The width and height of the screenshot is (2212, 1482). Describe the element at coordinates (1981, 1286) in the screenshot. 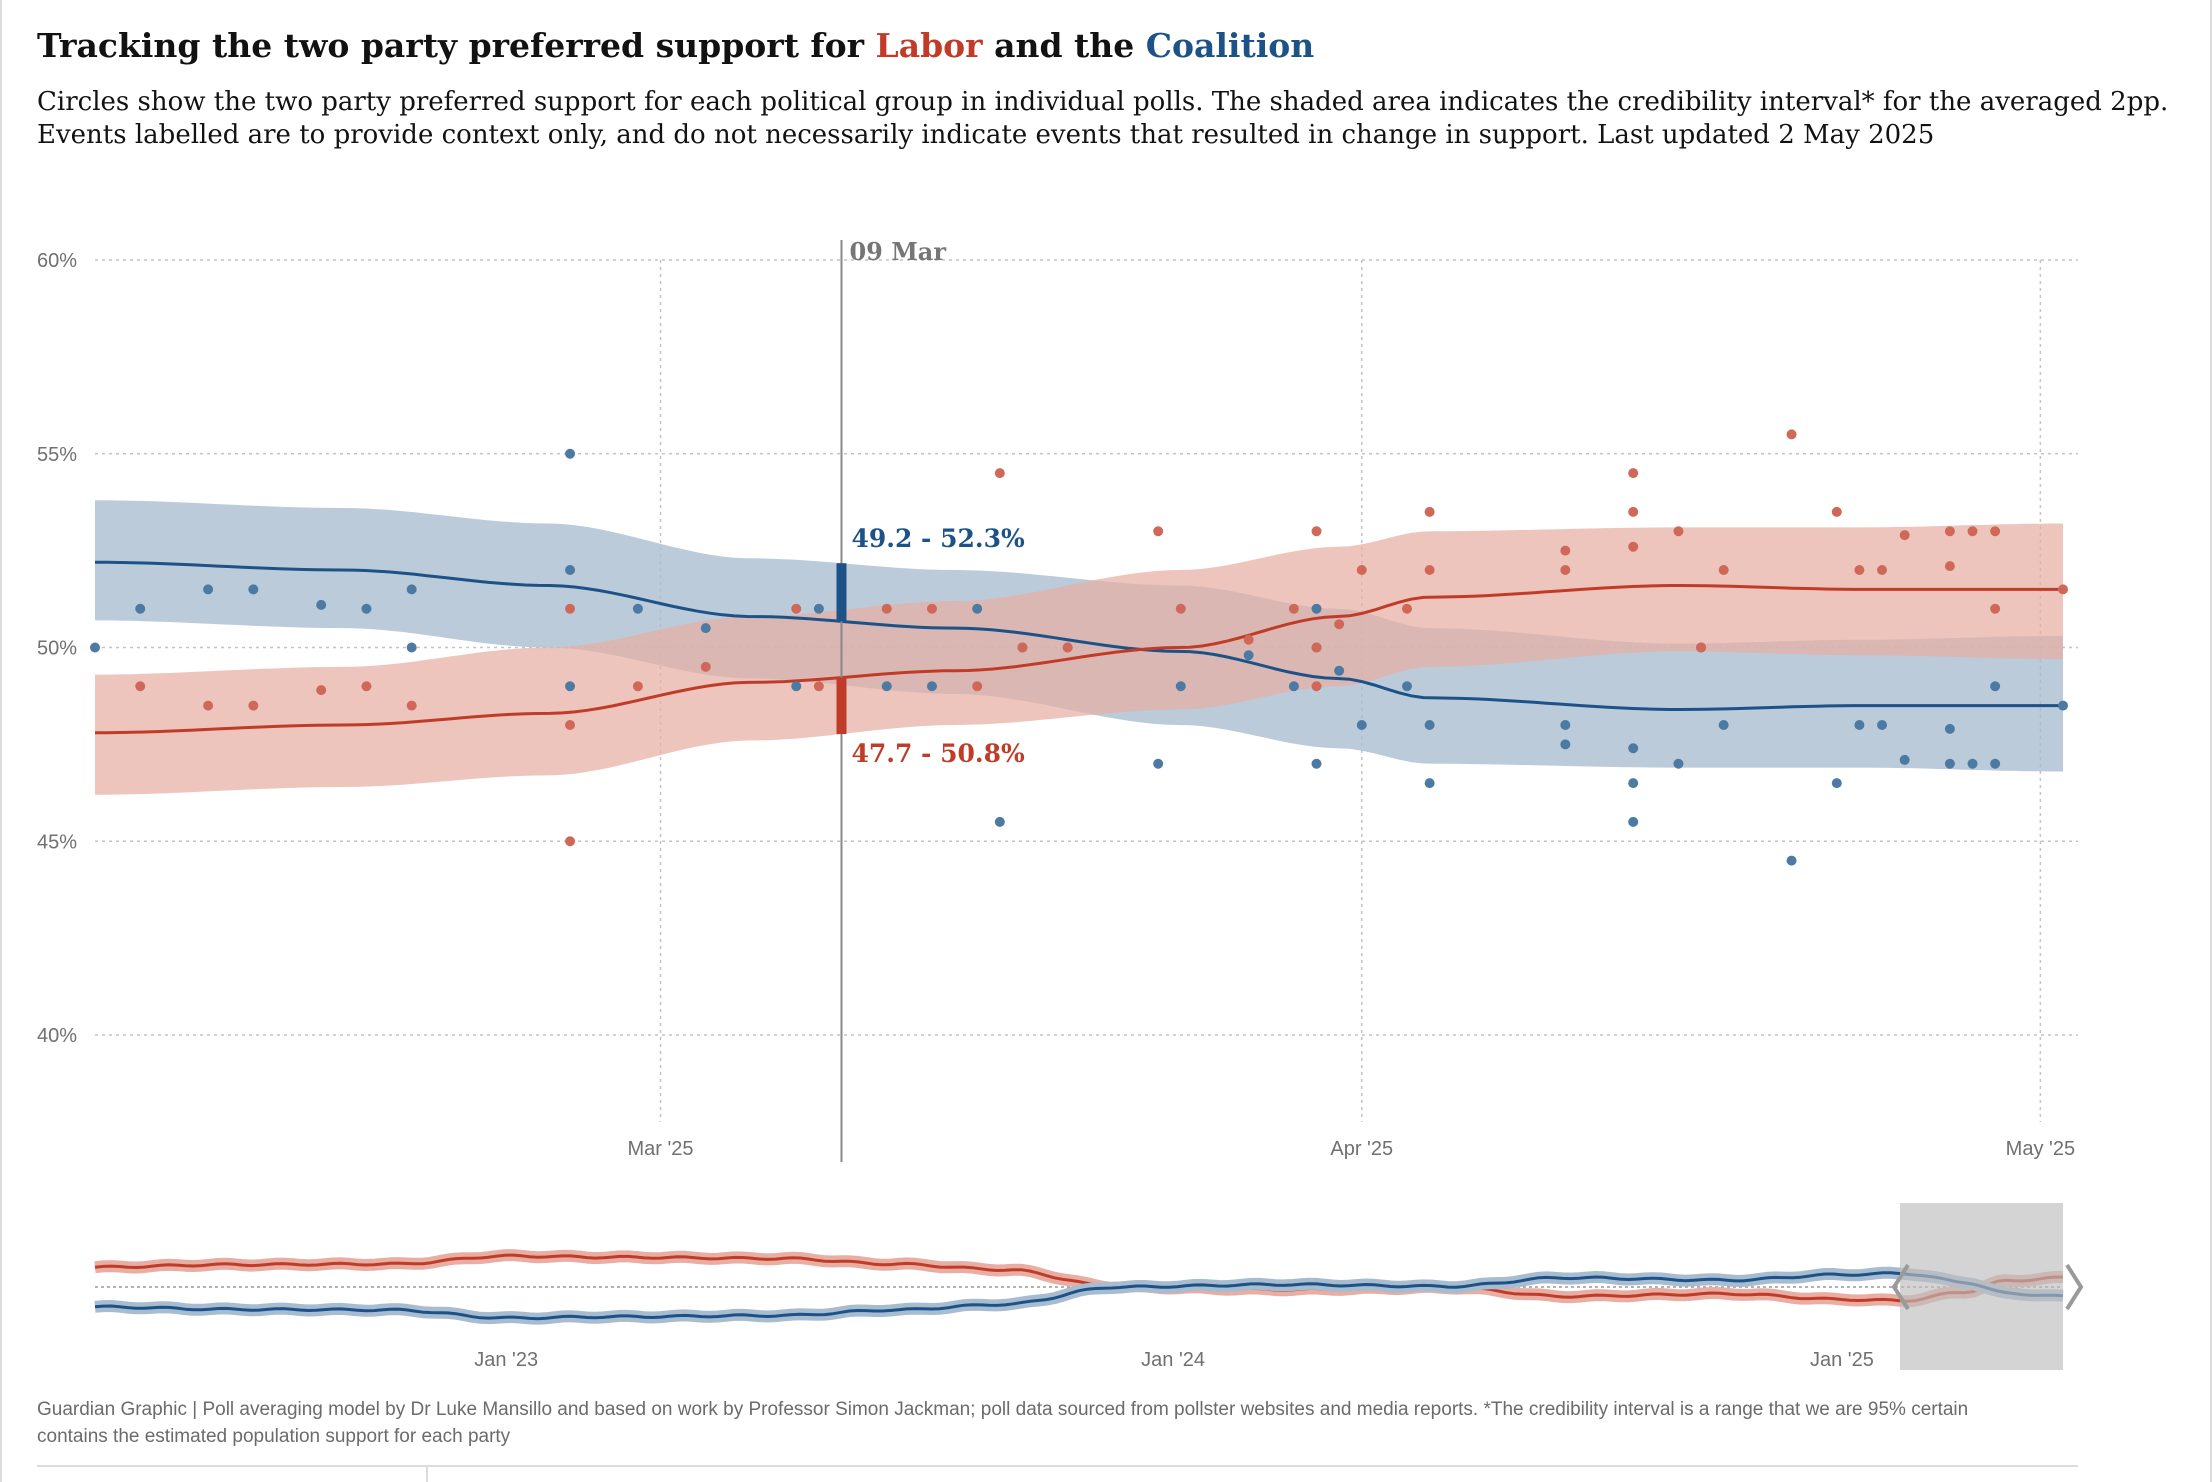

I see `brush-selection-window` at that location.